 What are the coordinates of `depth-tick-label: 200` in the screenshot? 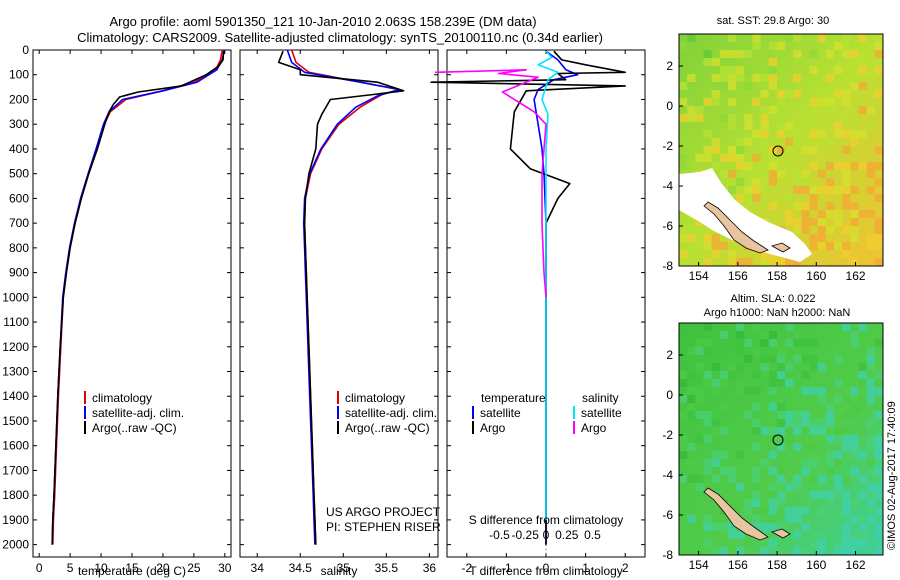 It's located at (19, 99).